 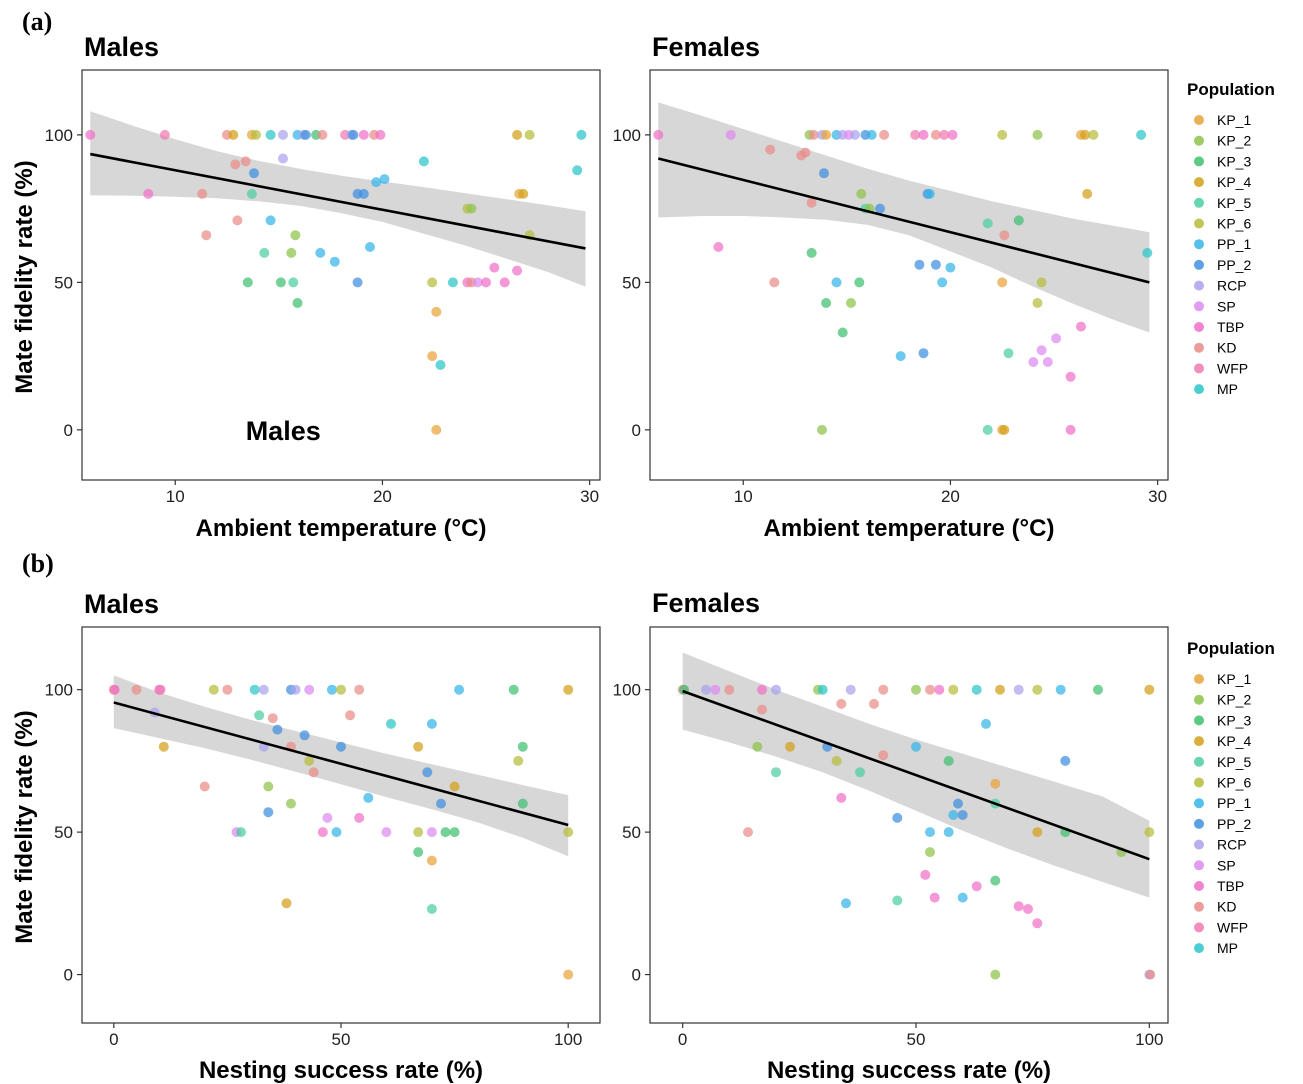 I want to click on x-tick-label: 100, so click(x=1149, y=1039).